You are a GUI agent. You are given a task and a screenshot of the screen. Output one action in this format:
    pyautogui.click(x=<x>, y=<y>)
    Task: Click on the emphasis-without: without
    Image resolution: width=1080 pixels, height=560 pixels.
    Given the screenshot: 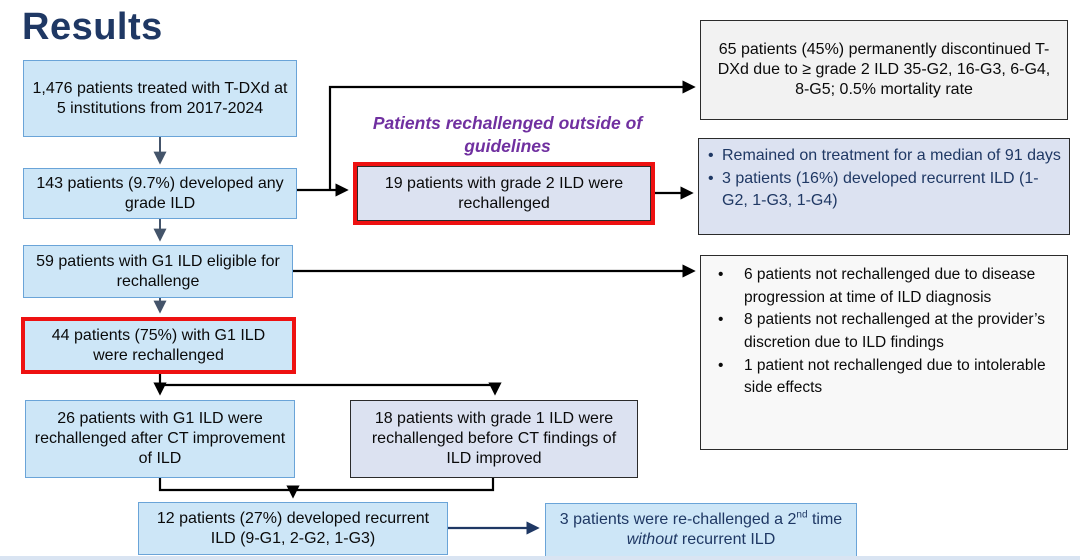 What is the action you would take?
    pyautogui.click(x=652, y=539)
    